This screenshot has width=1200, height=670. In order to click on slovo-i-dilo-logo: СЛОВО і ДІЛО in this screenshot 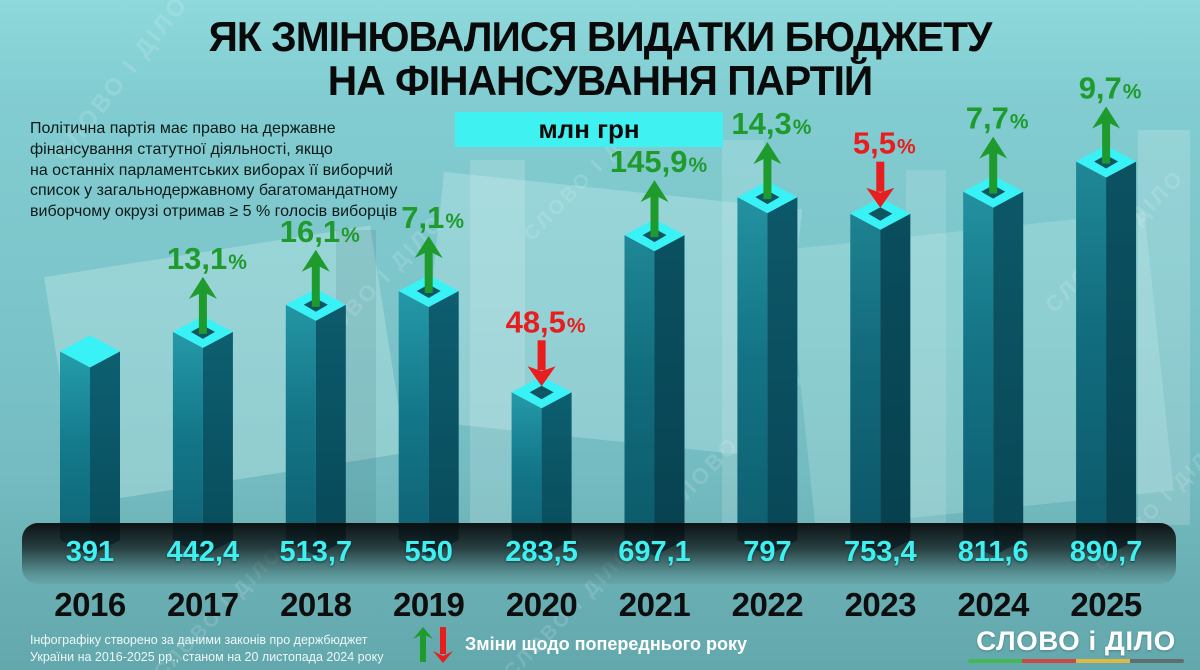, I will do `click(1076, 644)`.